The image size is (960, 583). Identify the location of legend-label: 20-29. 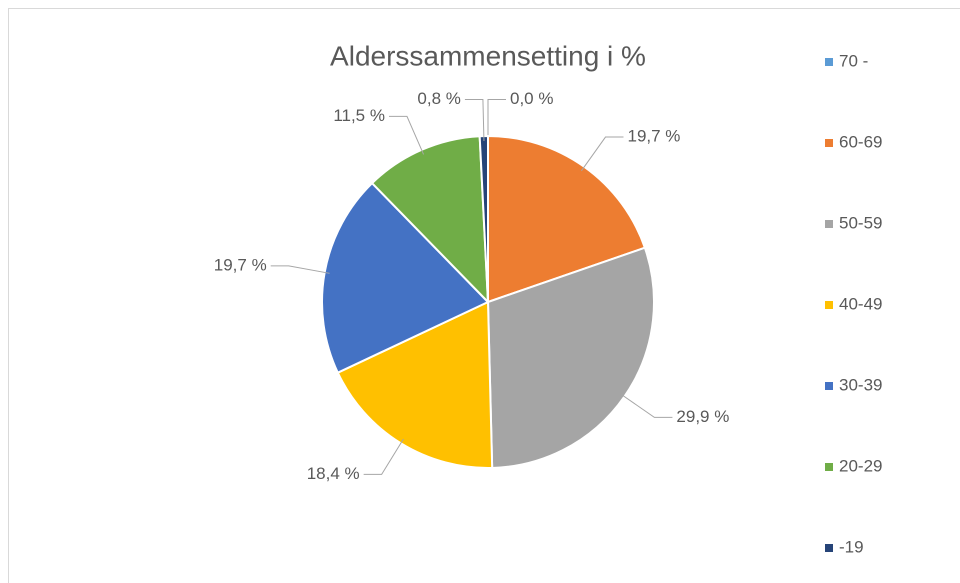
(860, 465).